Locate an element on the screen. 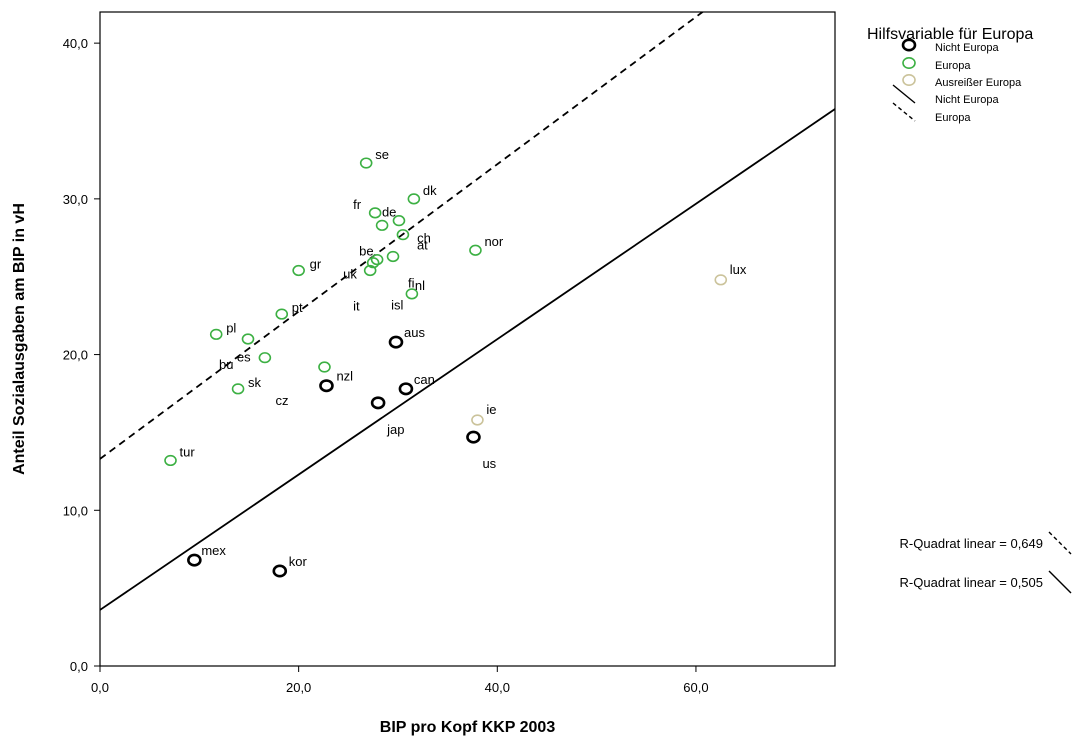  point-jap is located at coordinates (378, 403).